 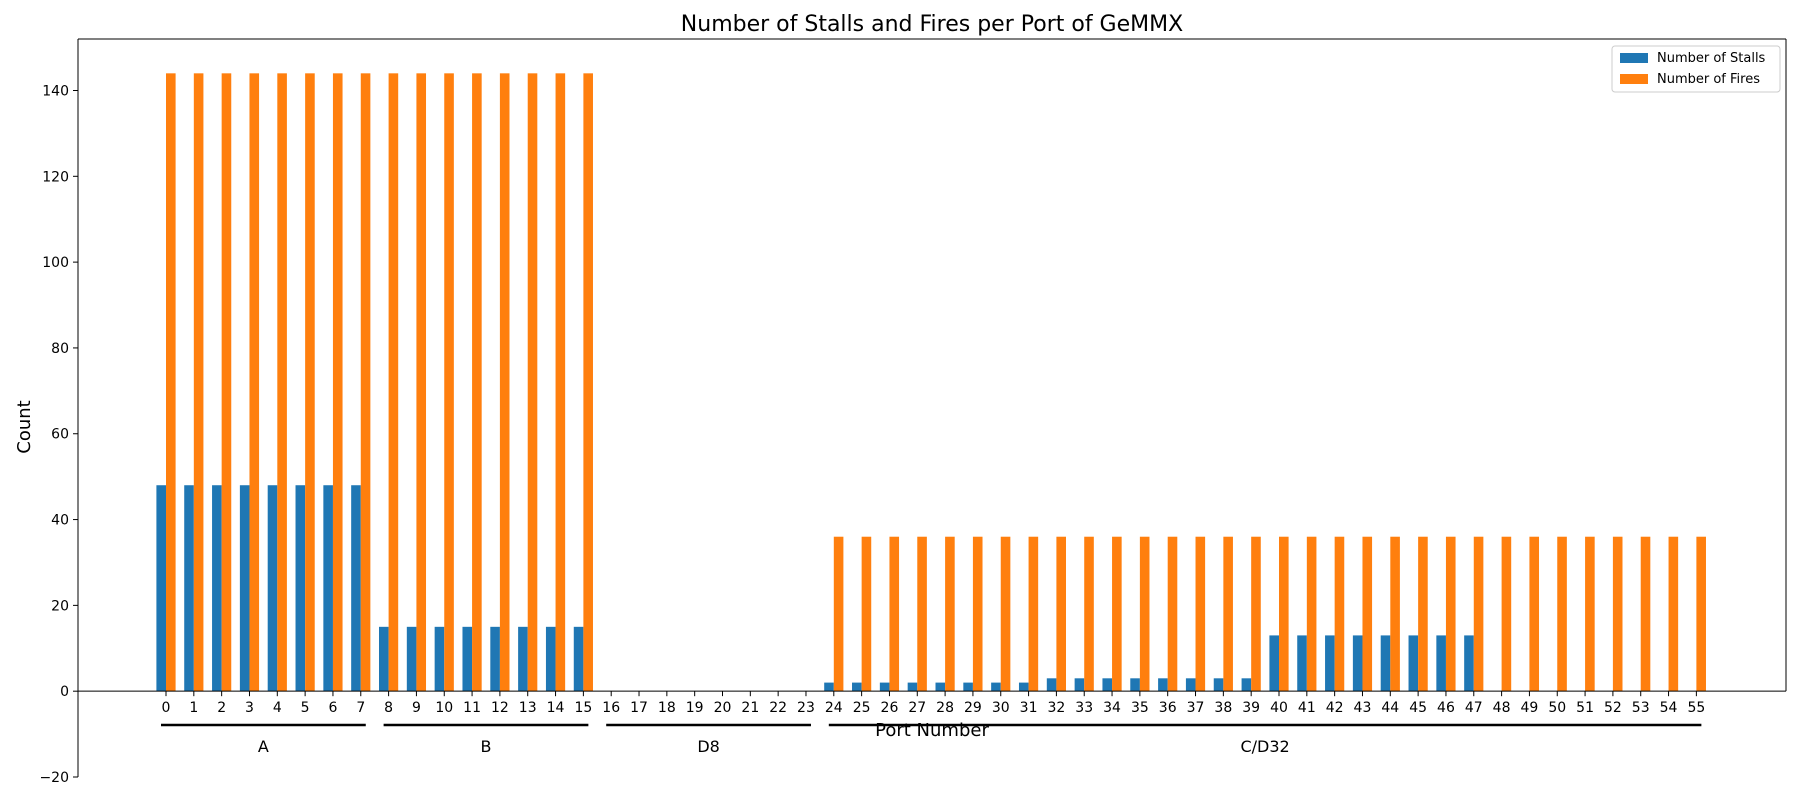 What do you see at coordinates (750, 708) in the screenshot?
I see `x-tick-label-21: 21` at bounding box center [750, 708].